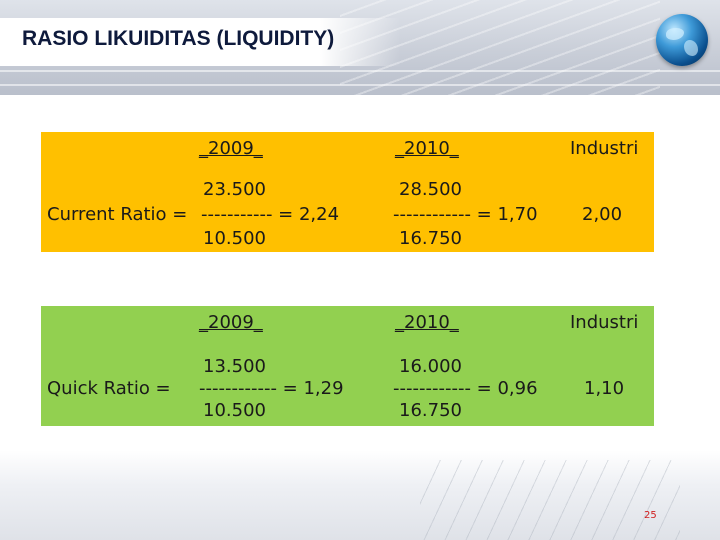 Image resolution: width=720 pixels, height=540 pixels. What do you see at coordinates (465, 388) in the screenshot?
I see `quick-2010-fraction-line: ------------ = 0,96` at bounding box center [465, 388].